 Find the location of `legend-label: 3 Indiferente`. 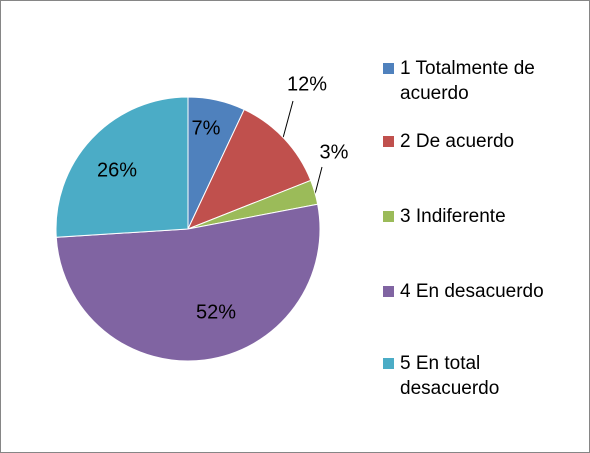

legend-label: 3 Indiferente is located at coordinates (453, 216).